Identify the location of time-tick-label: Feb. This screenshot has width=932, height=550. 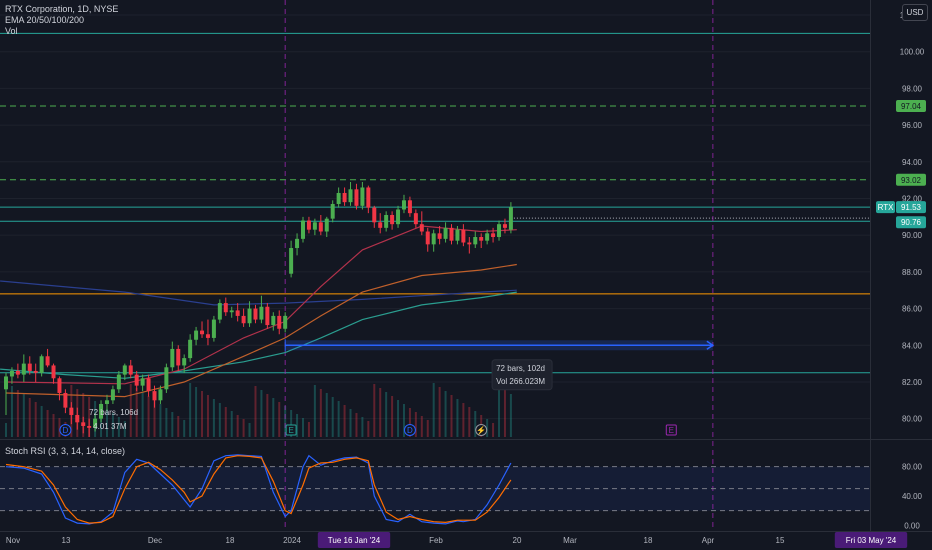
(436, 540).